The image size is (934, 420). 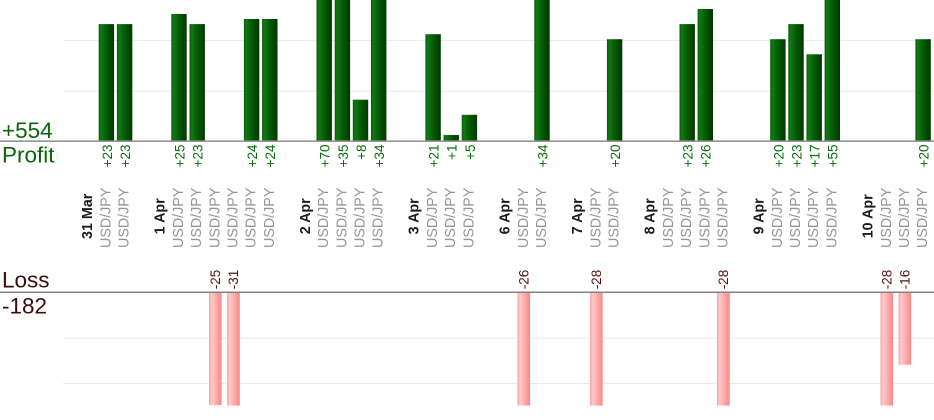 I want to click on svg-text: -31, so click(x=233, y=280).